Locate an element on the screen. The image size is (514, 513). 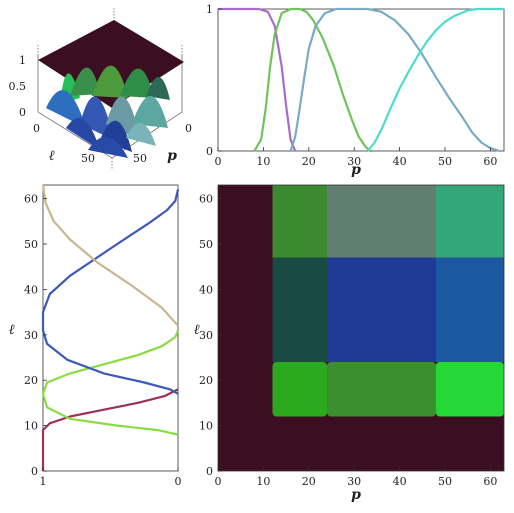
bottom-left-y-tick-label: 50 is located at coordinates (31, 244).